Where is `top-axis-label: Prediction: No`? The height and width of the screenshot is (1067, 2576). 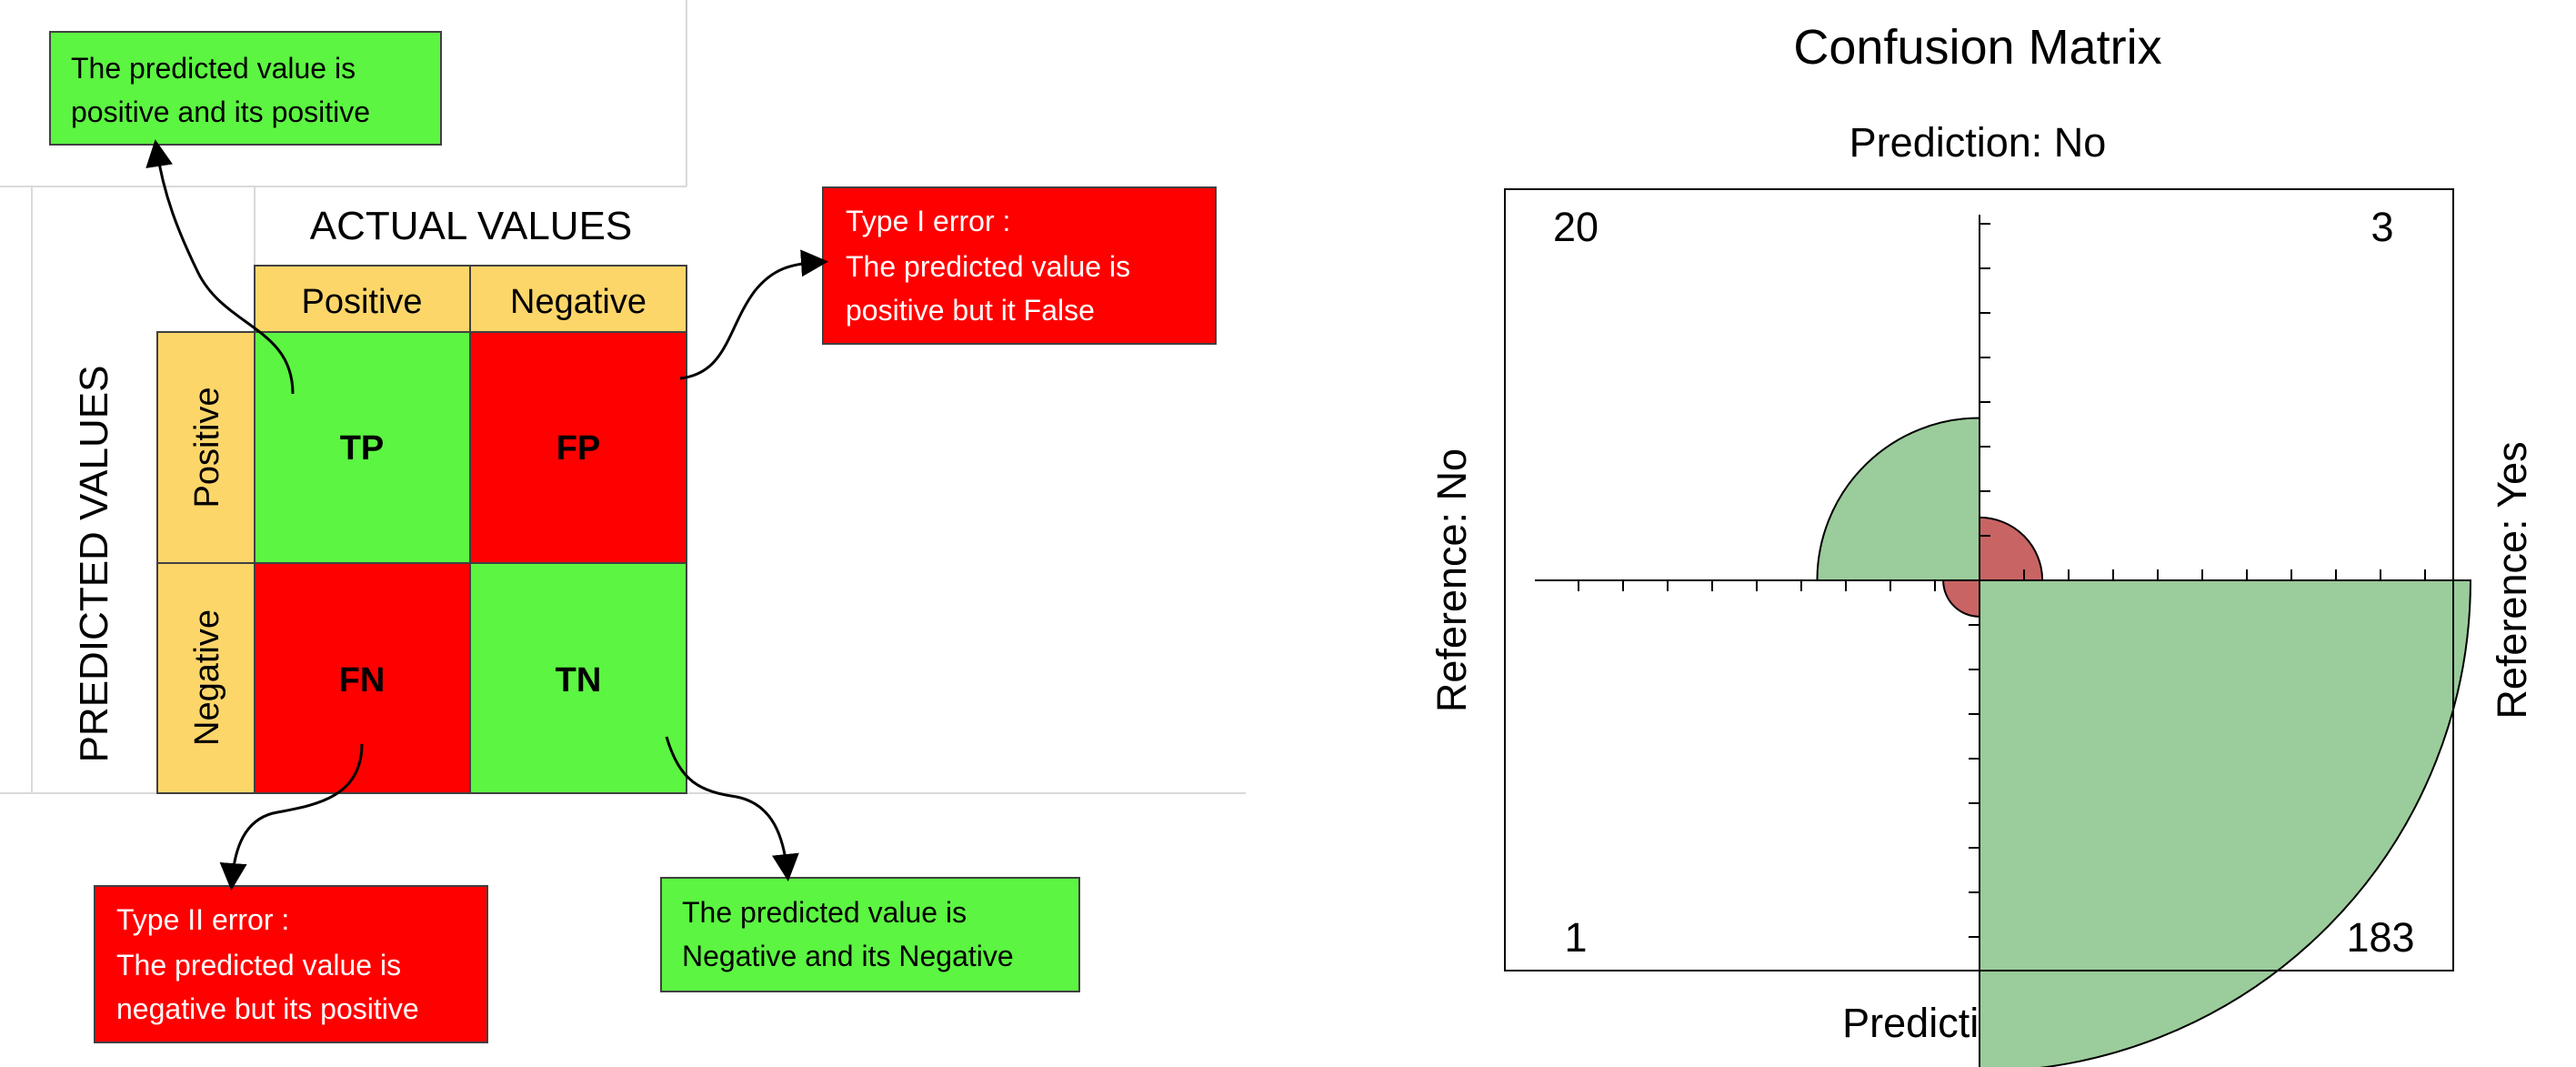
top-axis-label: Prediction: No is located at coordinates (1978, 142).